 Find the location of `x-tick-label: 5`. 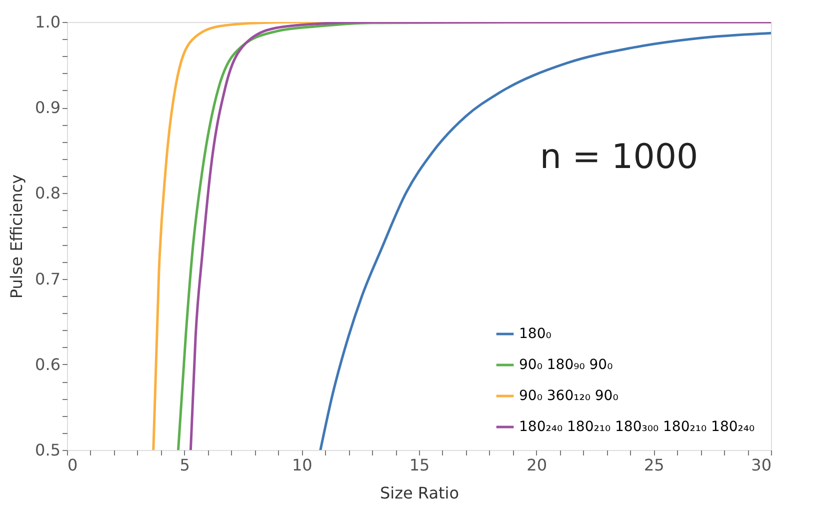

x-tick-label: 5 is located at coordinates (185, 465).